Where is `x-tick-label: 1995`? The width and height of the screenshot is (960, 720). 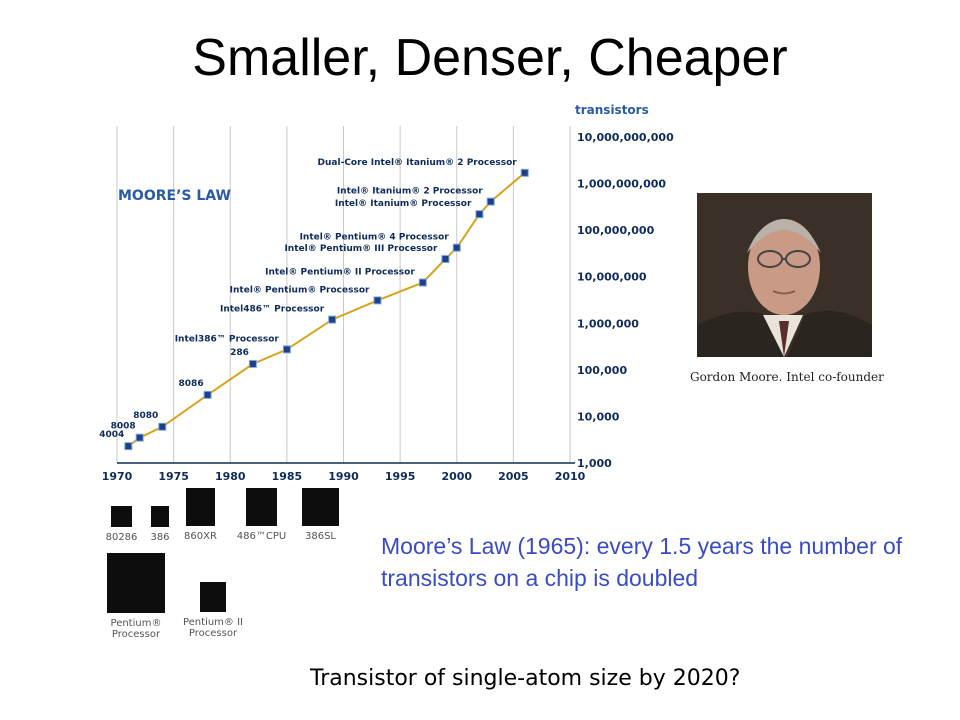
x-tick-label: 1995 is located at coordinates (400, 476).